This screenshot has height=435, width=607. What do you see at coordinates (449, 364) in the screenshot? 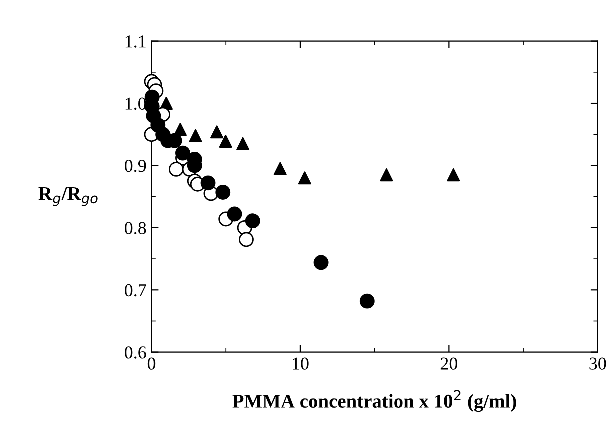
I see `x-tick-label: 20` at bounding box center [449, 364].